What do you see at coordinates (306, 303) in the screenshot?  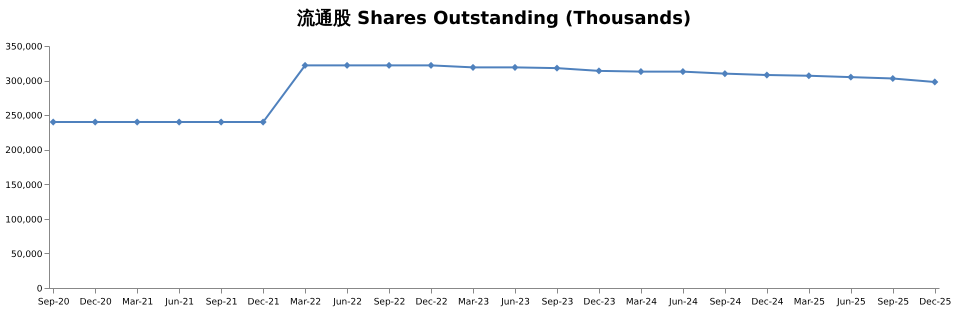 I see `x-tick-label: Mar-22` at bounding box center [306, 303].